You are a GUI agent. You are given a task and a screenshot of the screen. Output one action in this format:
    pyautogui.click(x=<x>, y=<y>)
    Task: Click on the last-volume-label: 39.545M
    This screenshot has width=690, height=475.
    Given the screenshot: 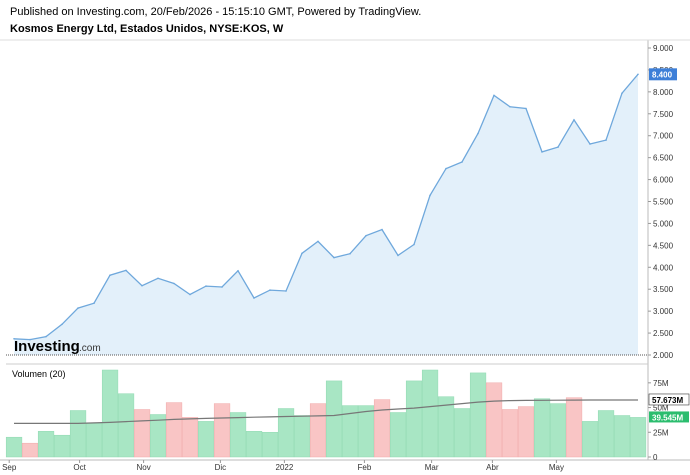 What is the action you would take?
    pyautogui.click(x=667, y=417)
    